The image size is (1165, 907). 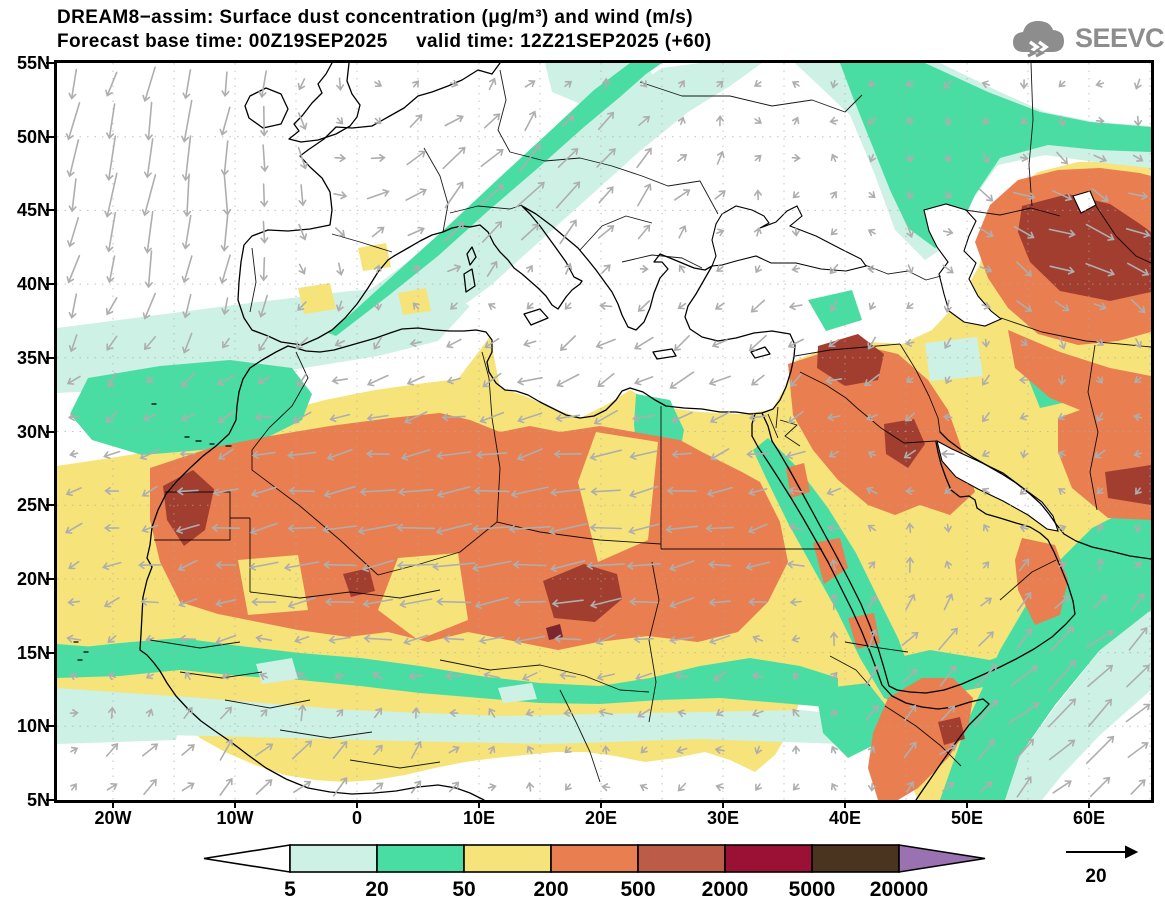 I want to click on logo-text: SEEVCCC, so click(x=1120, y=37).